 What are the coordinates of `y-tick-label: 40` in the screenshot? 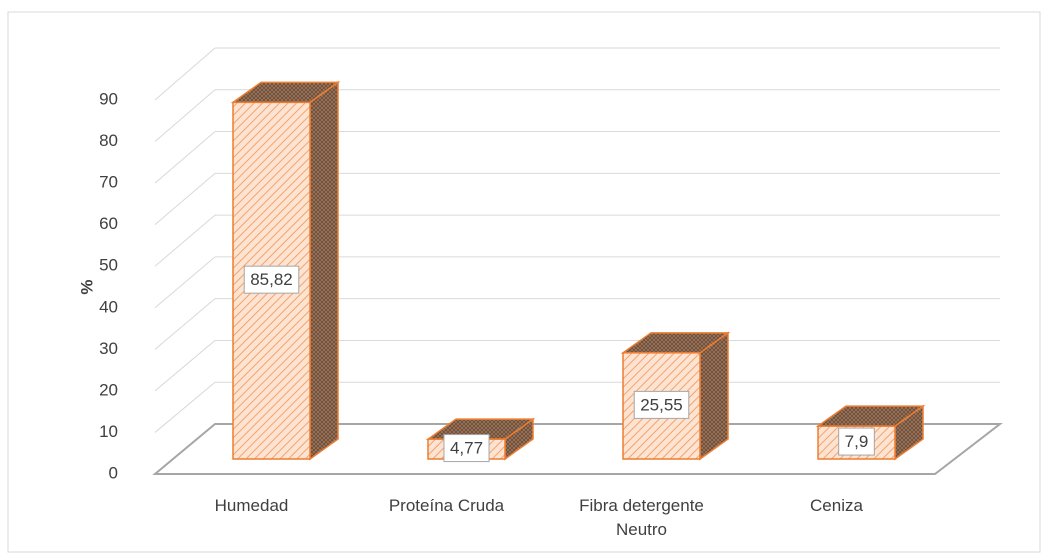 It's located at (108, 306).